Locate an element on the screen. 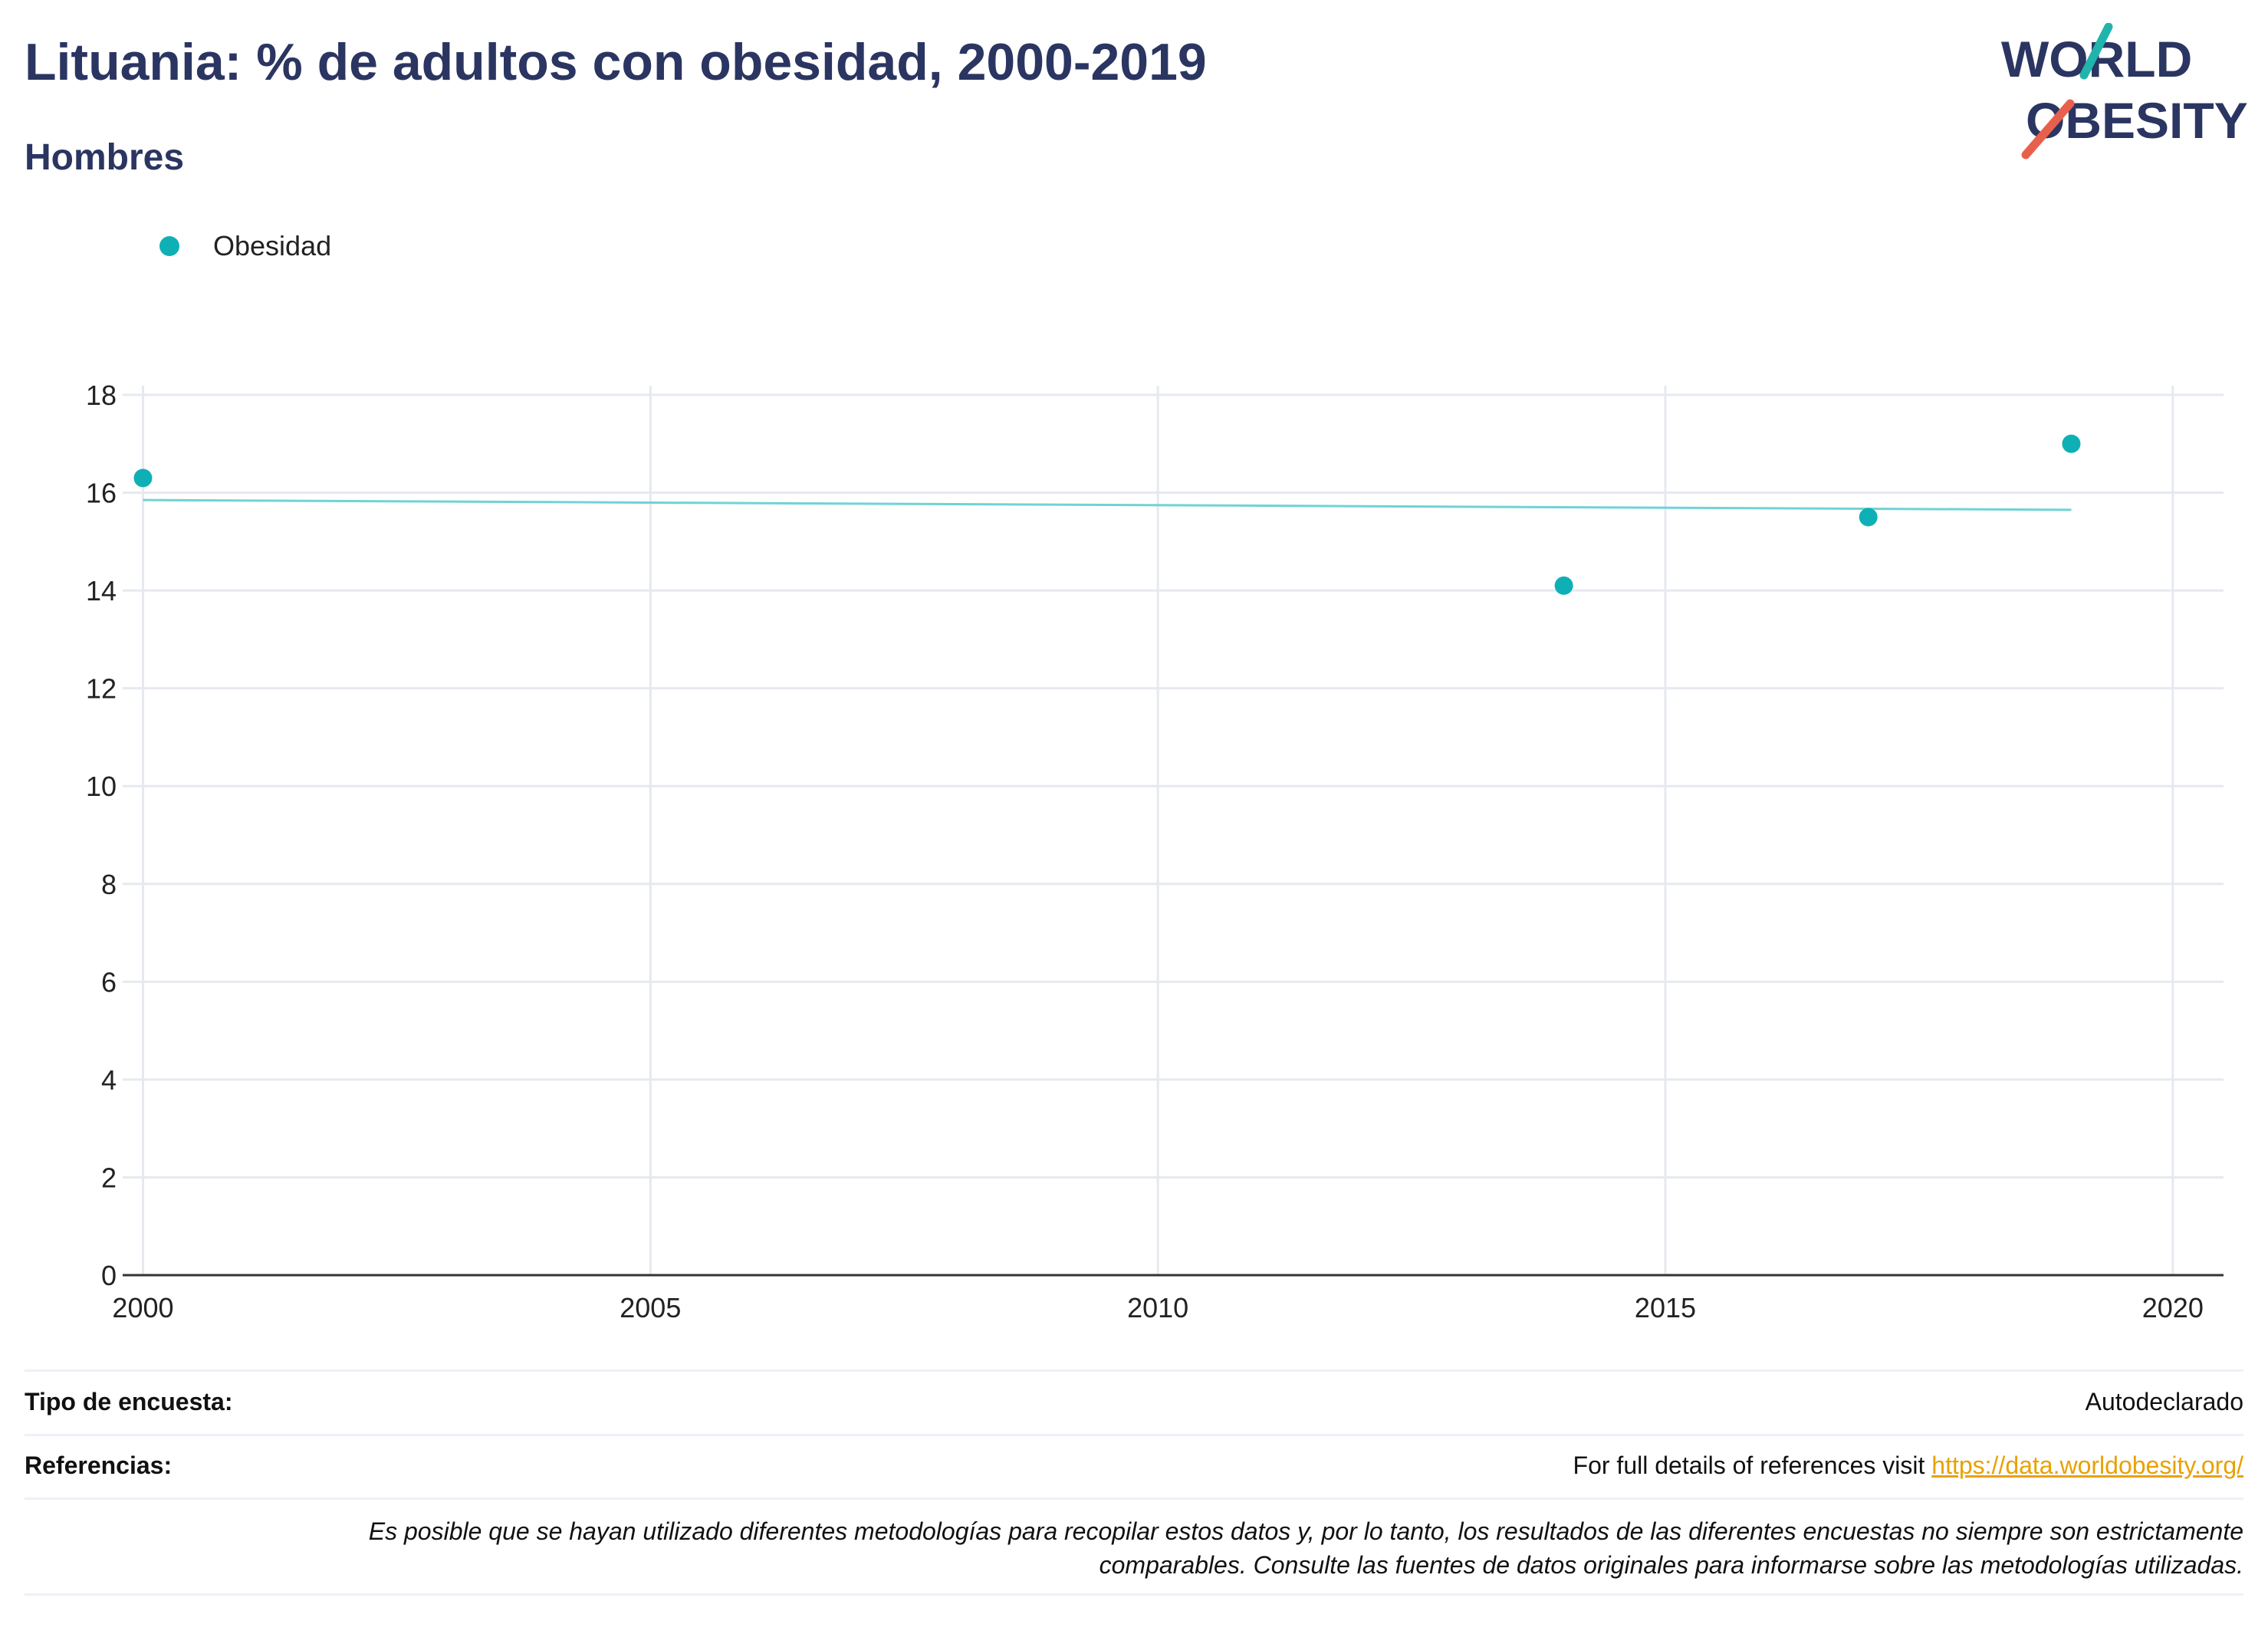  y-tick-label: 18 is located at coordinates (101, 396).